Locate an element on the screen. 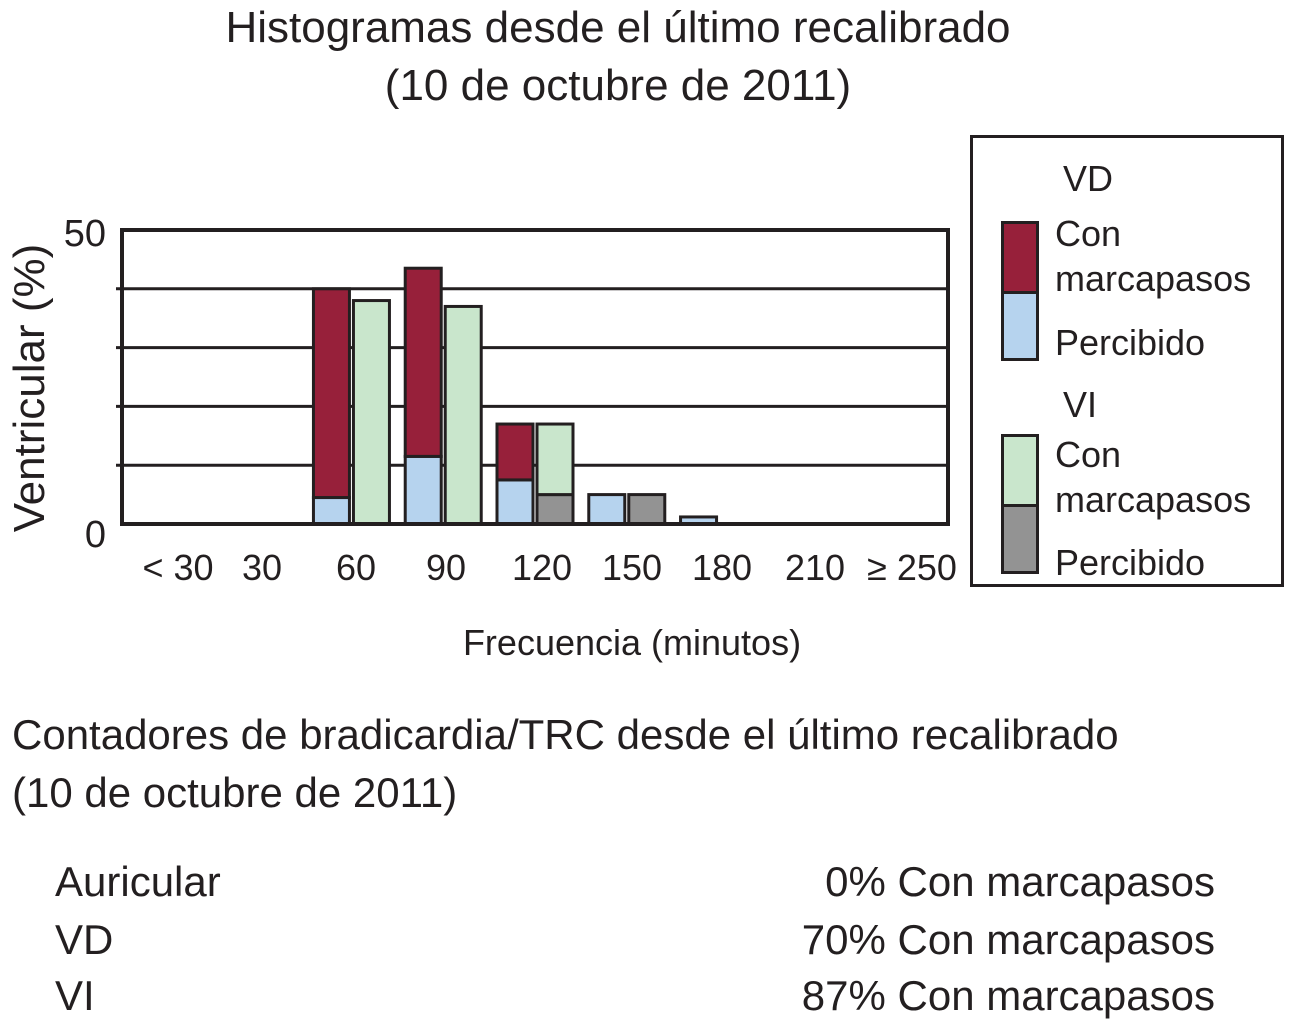 The width and height of the screenshot is (1290, 1030). counter-name: Auricular is located at coordinates (138, 881).